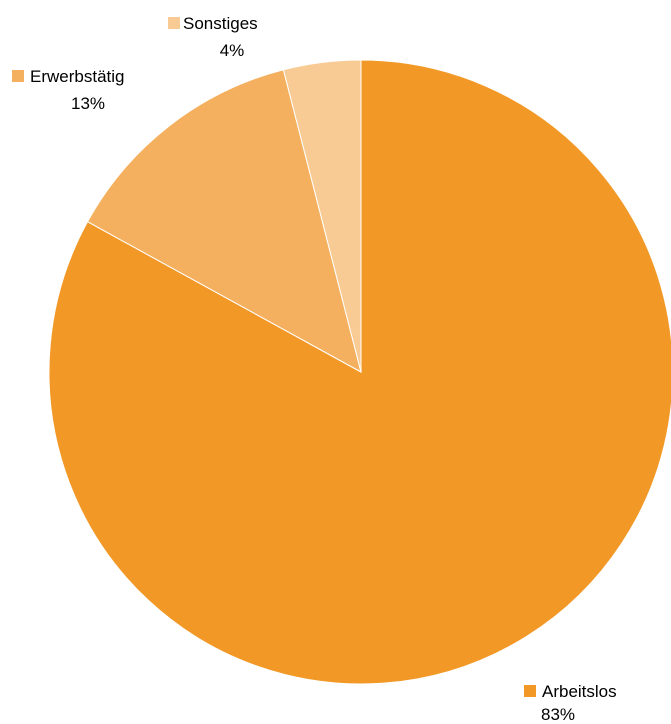  What do you see at coordinates (18, 76) in the screenshot?
I see `slice-label-marker-erwerbstätig` at bounding box center [18, 76].